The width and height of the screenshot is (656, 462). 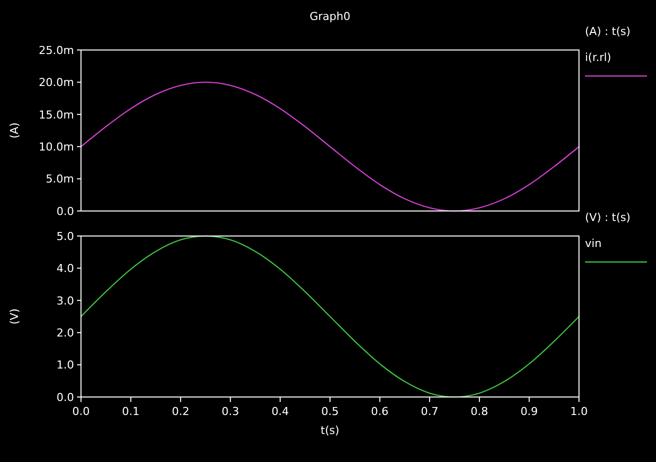 I want to click on x-tick-label: 0.9, so click(x=529, y=411).